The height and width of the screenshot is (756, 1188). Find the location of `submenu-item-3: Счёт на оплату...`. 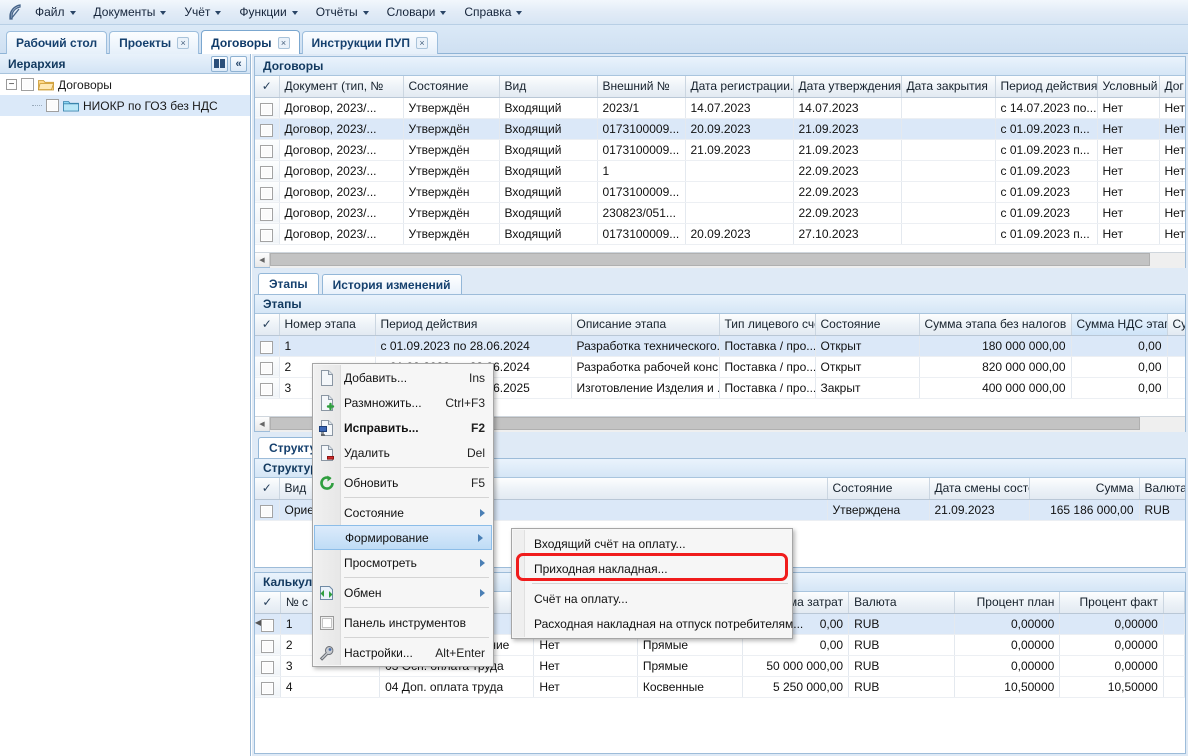

submenu-item-3: Счёт на оплату... is located at coordinates (652, 598).